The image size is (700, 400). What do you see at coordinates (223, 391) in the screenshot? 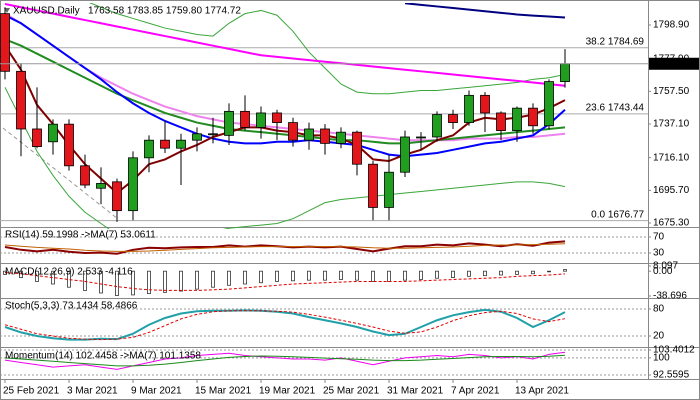
I see `x-tick-label: 15 Mar 2021` at bounding box center [223, 391].